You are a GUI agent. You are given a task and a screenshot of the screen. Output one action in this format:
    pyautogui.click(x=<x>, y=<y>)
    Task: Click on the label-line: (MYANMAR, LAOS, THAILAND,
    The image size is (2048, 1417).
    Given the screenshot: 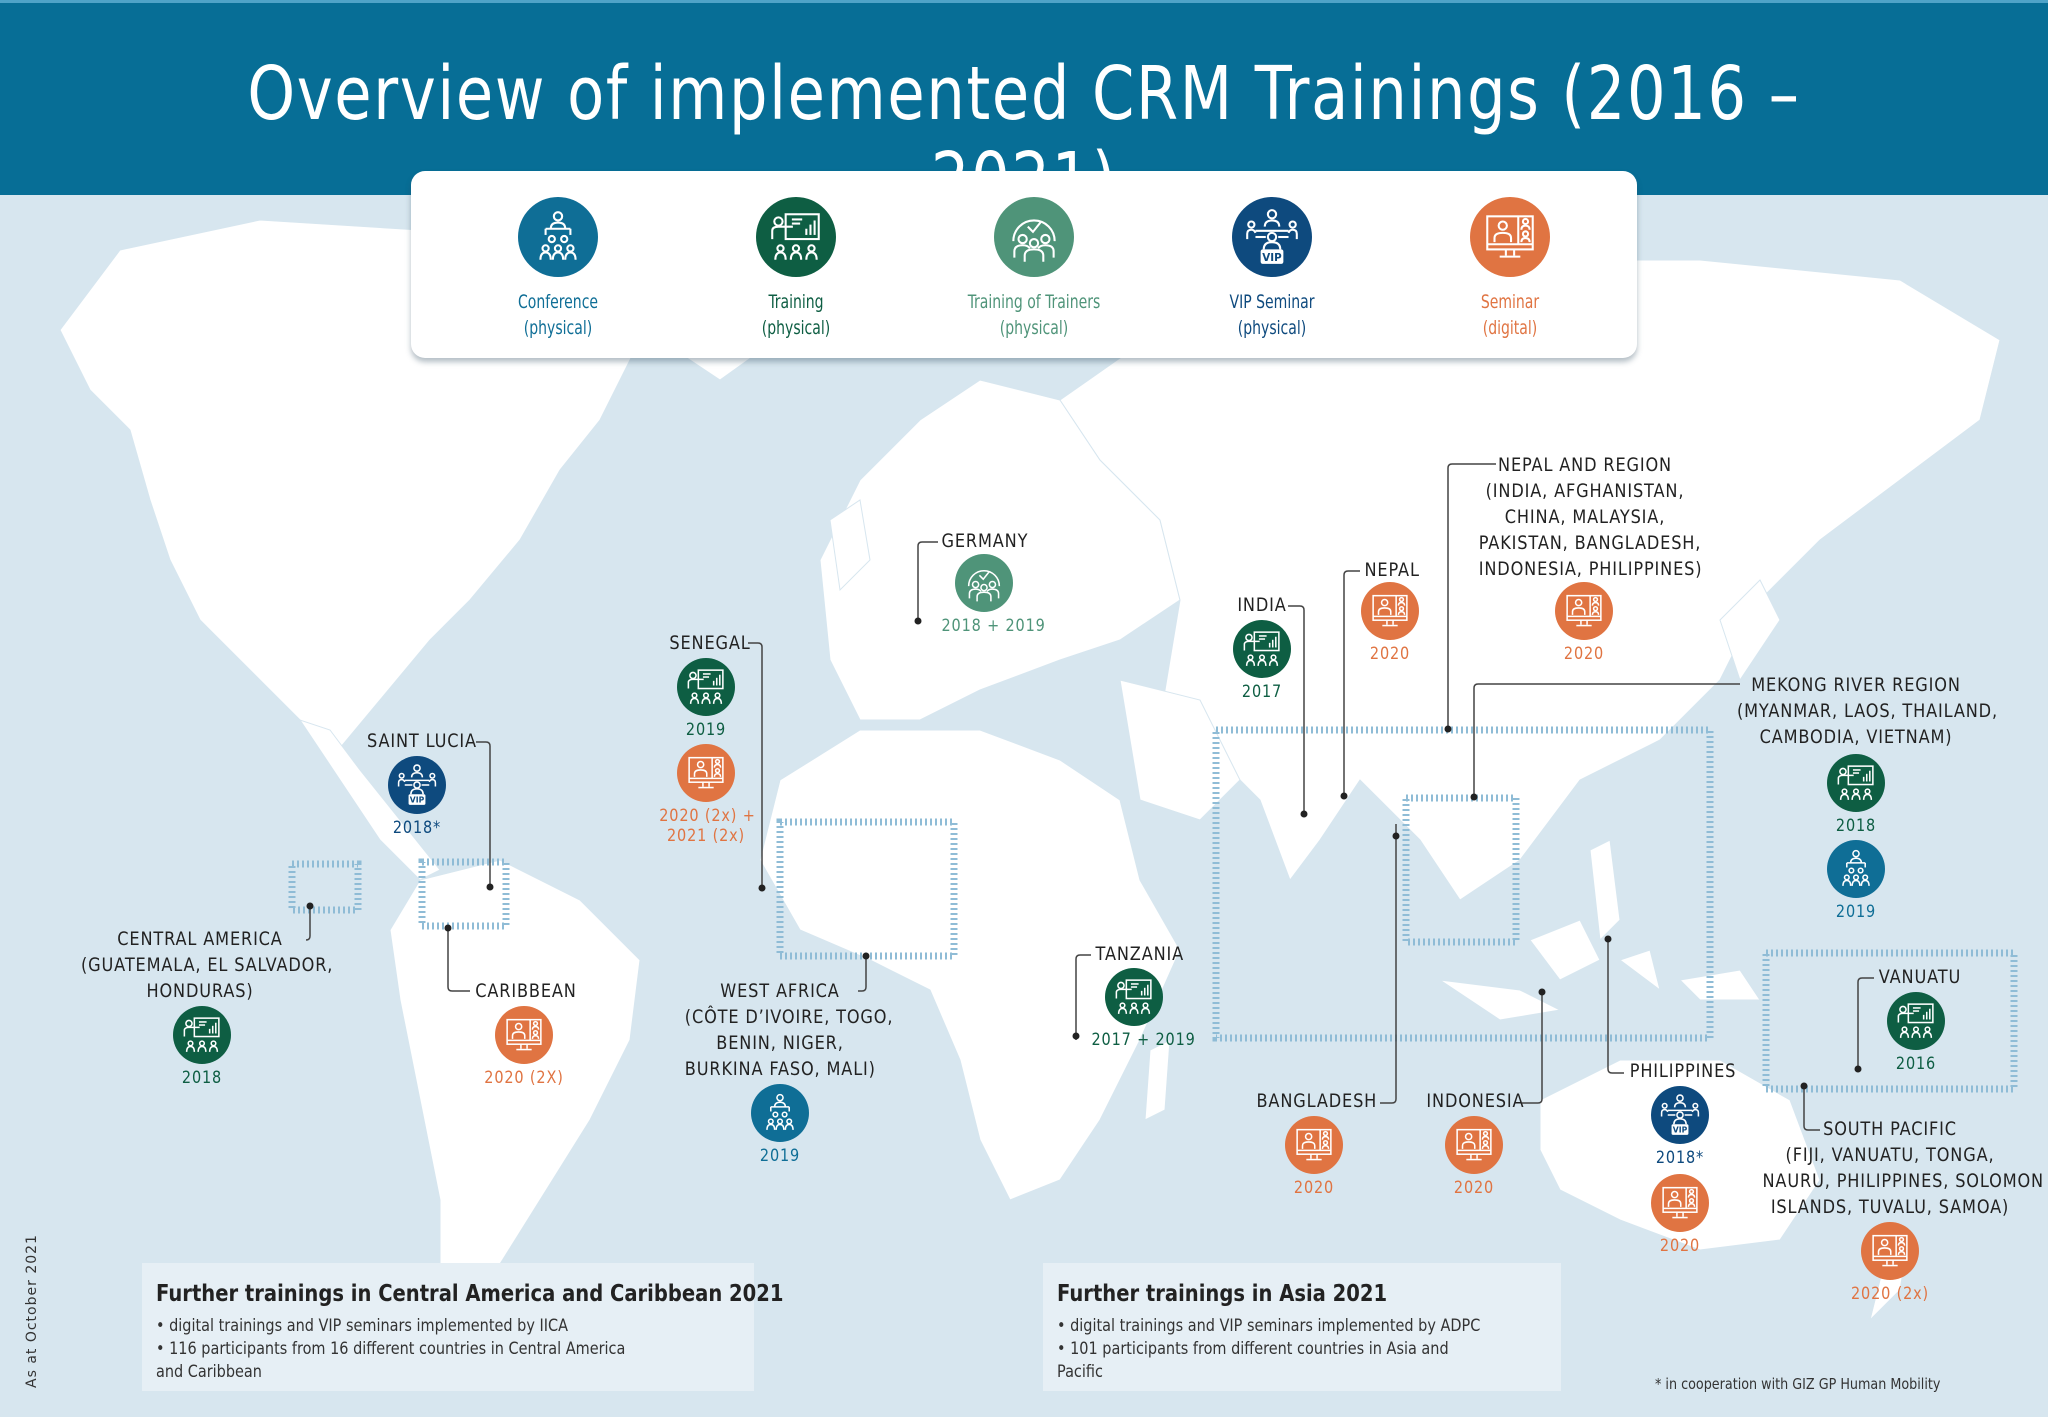 What is the action you would take?
    pyautogui.click(x=1867, y=711)
    